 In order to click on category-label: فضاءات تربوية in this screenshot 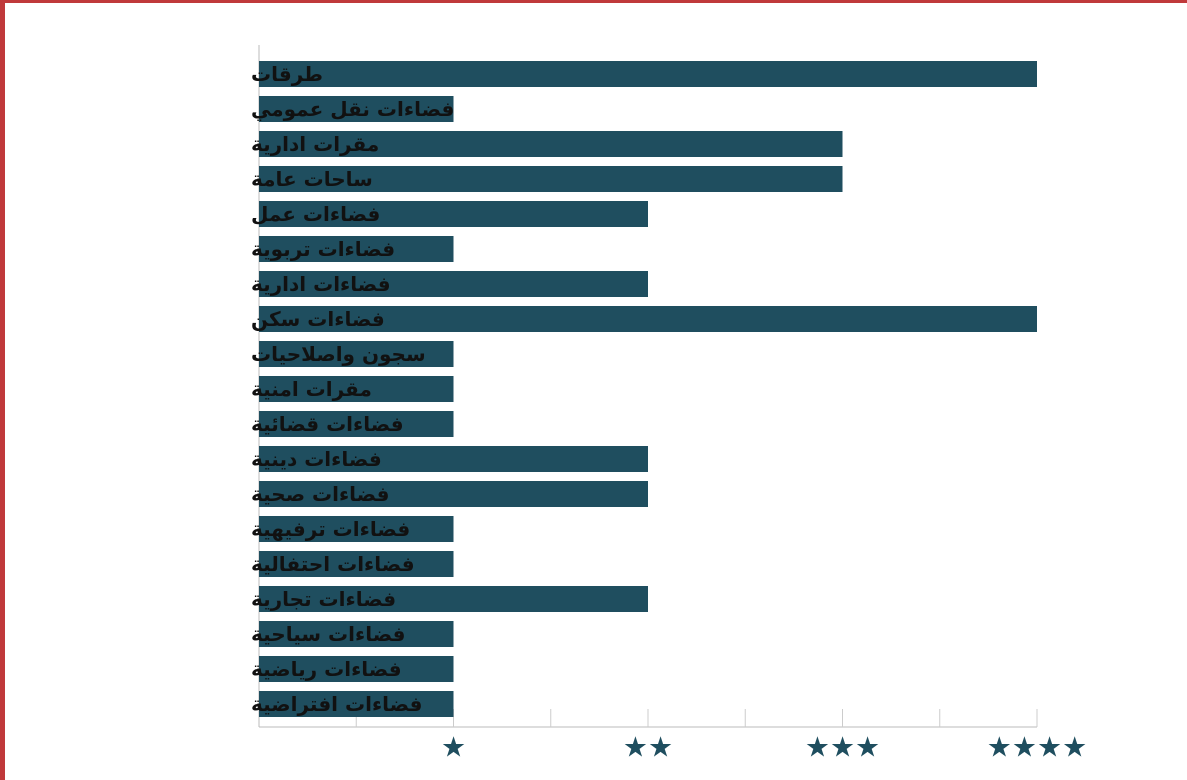, I will do `click(323, 249)`.